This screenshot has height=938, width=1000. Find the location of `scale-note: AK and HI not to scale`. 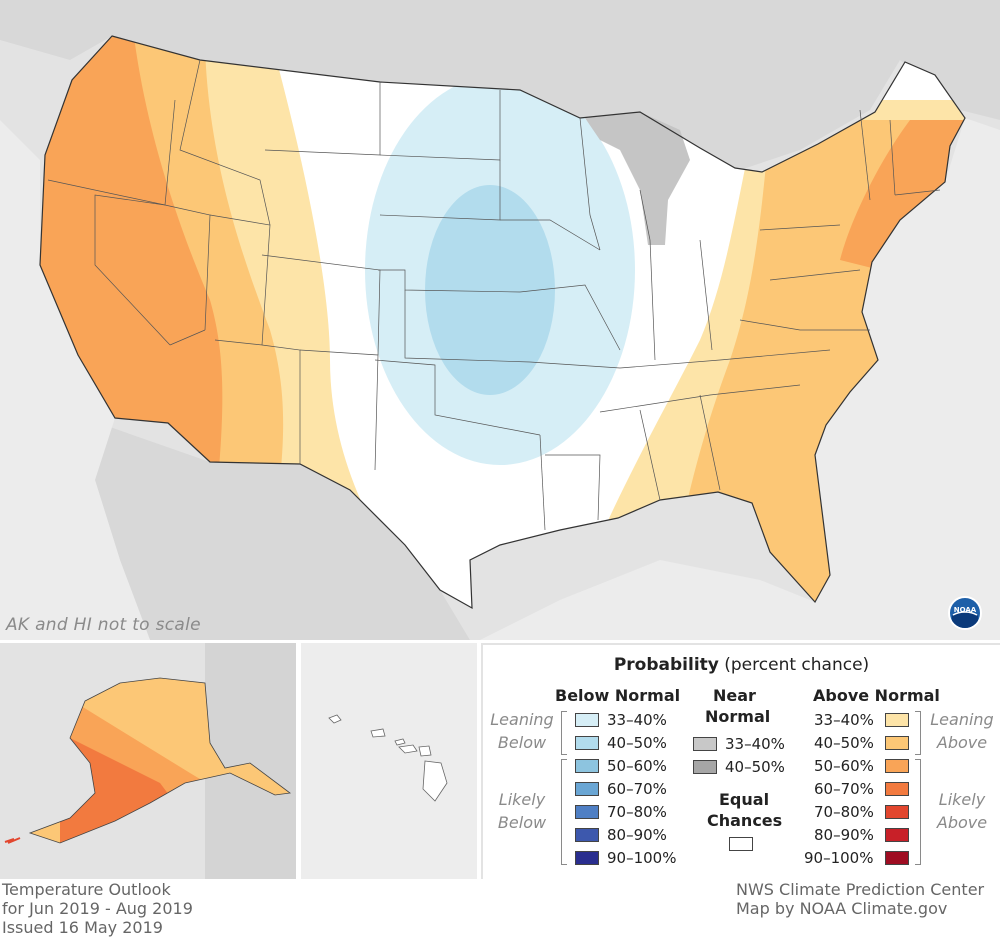

scale-note: AK and HI not to scale is located at coordinates (103, 625).